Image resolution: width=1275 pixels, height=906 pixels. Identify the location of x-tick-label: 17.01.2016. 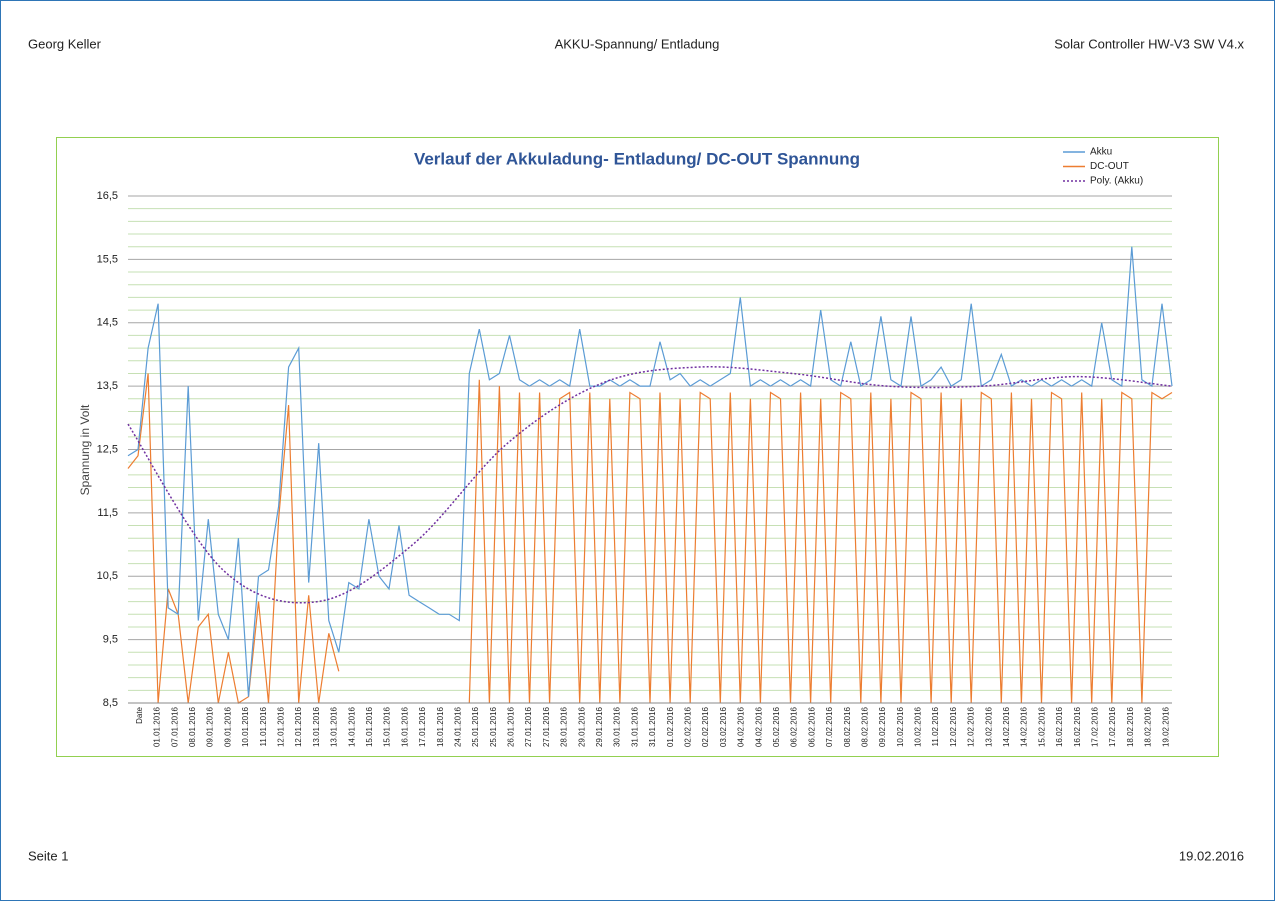
(422, 726).